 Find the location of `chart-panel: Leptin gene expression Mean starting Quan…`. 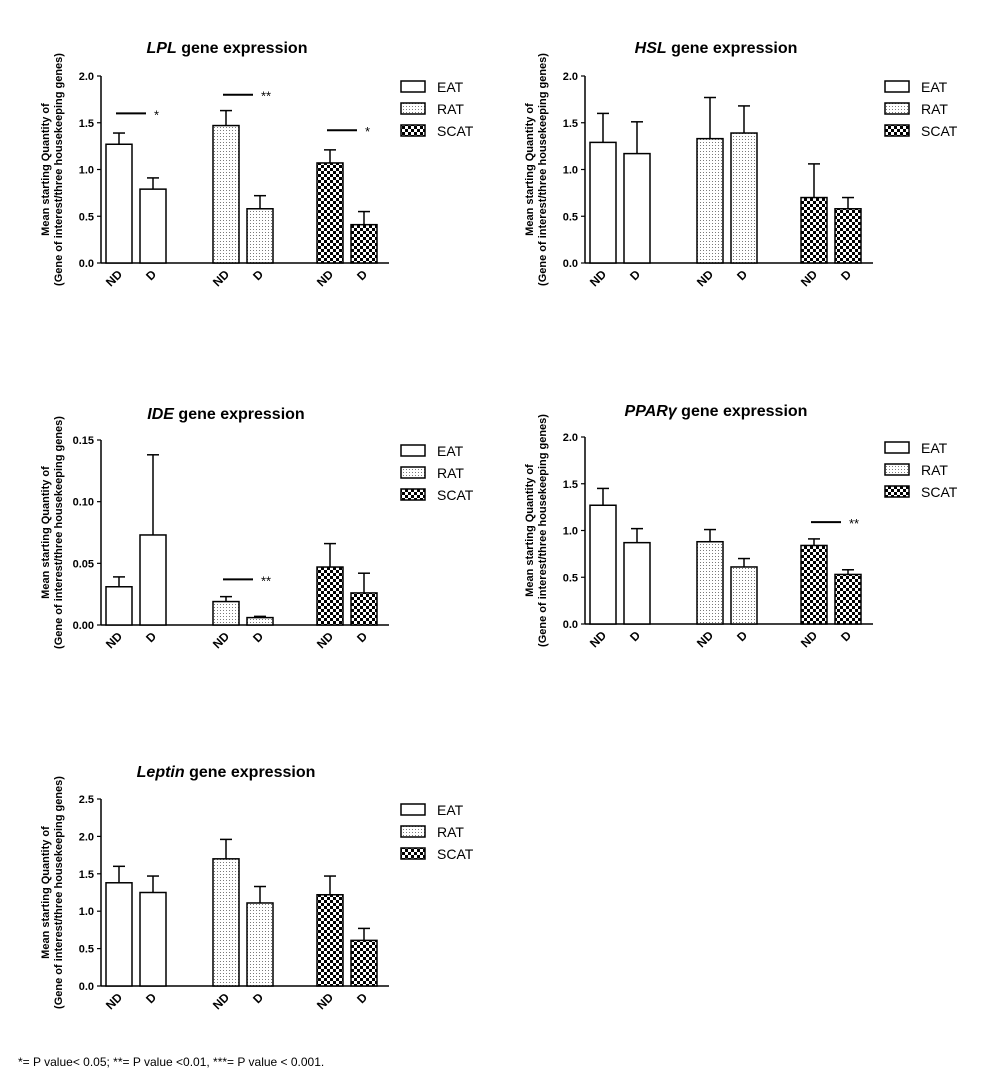

chart-panel: Leptin gene expression Mean starting Quan… is located at coordinates (257, 888).